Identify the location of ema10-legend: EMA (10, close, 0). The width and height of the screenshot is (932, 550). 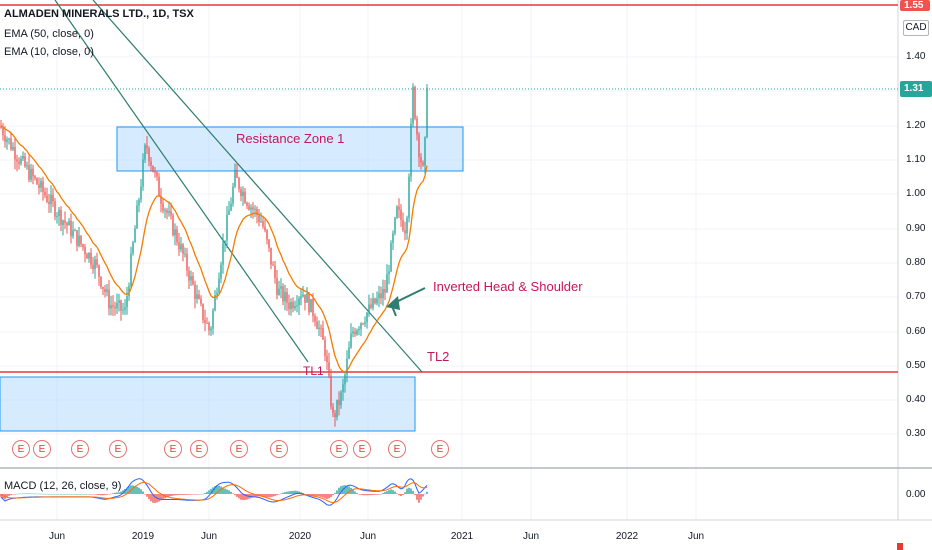
(49, 52).